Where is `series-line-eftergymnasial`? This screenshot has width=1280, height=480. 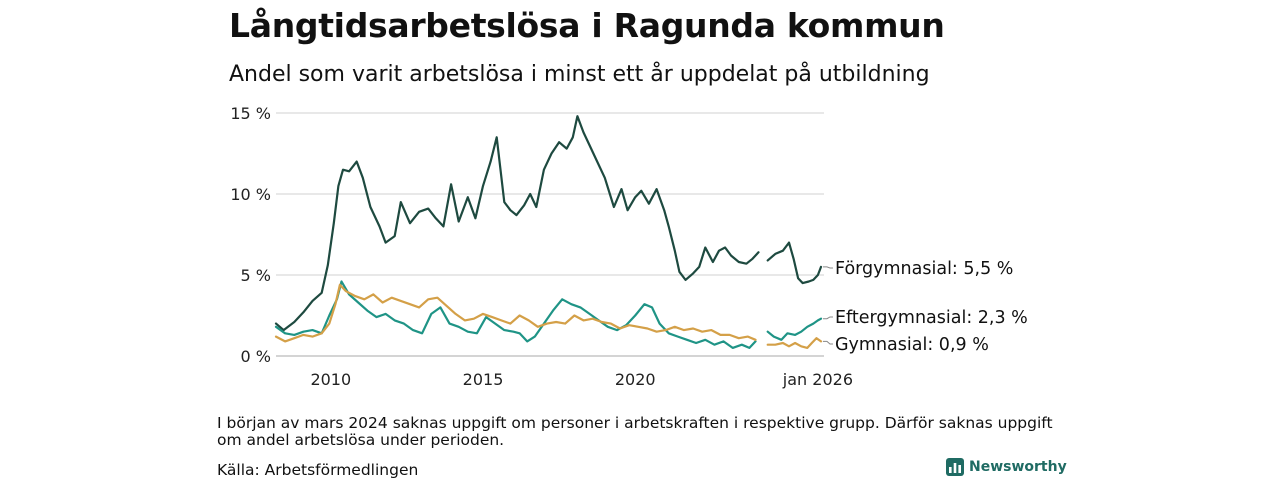
series-line-eftergymnasial is located at coordinates (548, 314).